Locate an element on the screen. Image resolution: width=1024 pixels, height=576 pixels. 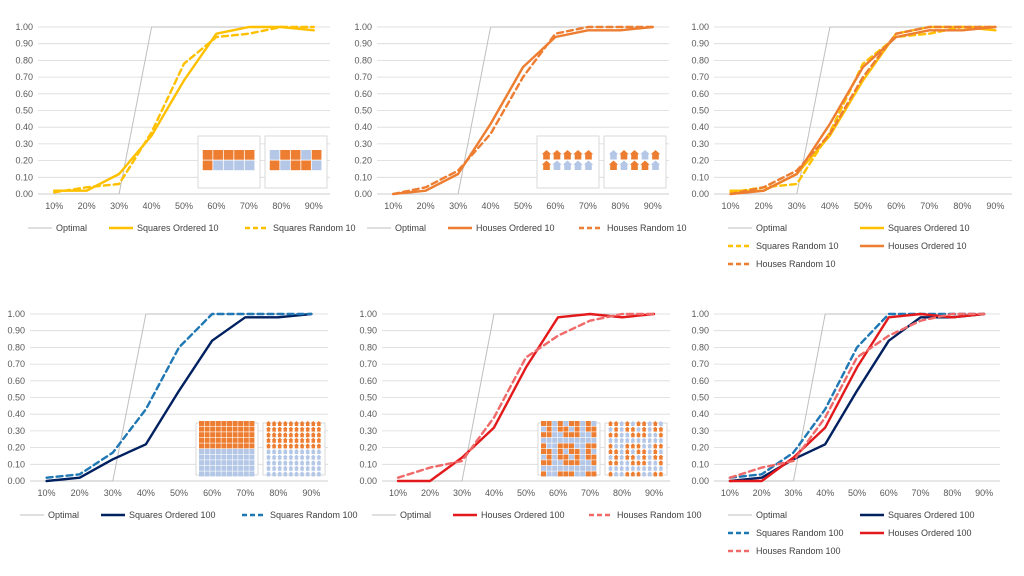
legend-label: Squares Ordered 10 is located at coordinates (178, 228).